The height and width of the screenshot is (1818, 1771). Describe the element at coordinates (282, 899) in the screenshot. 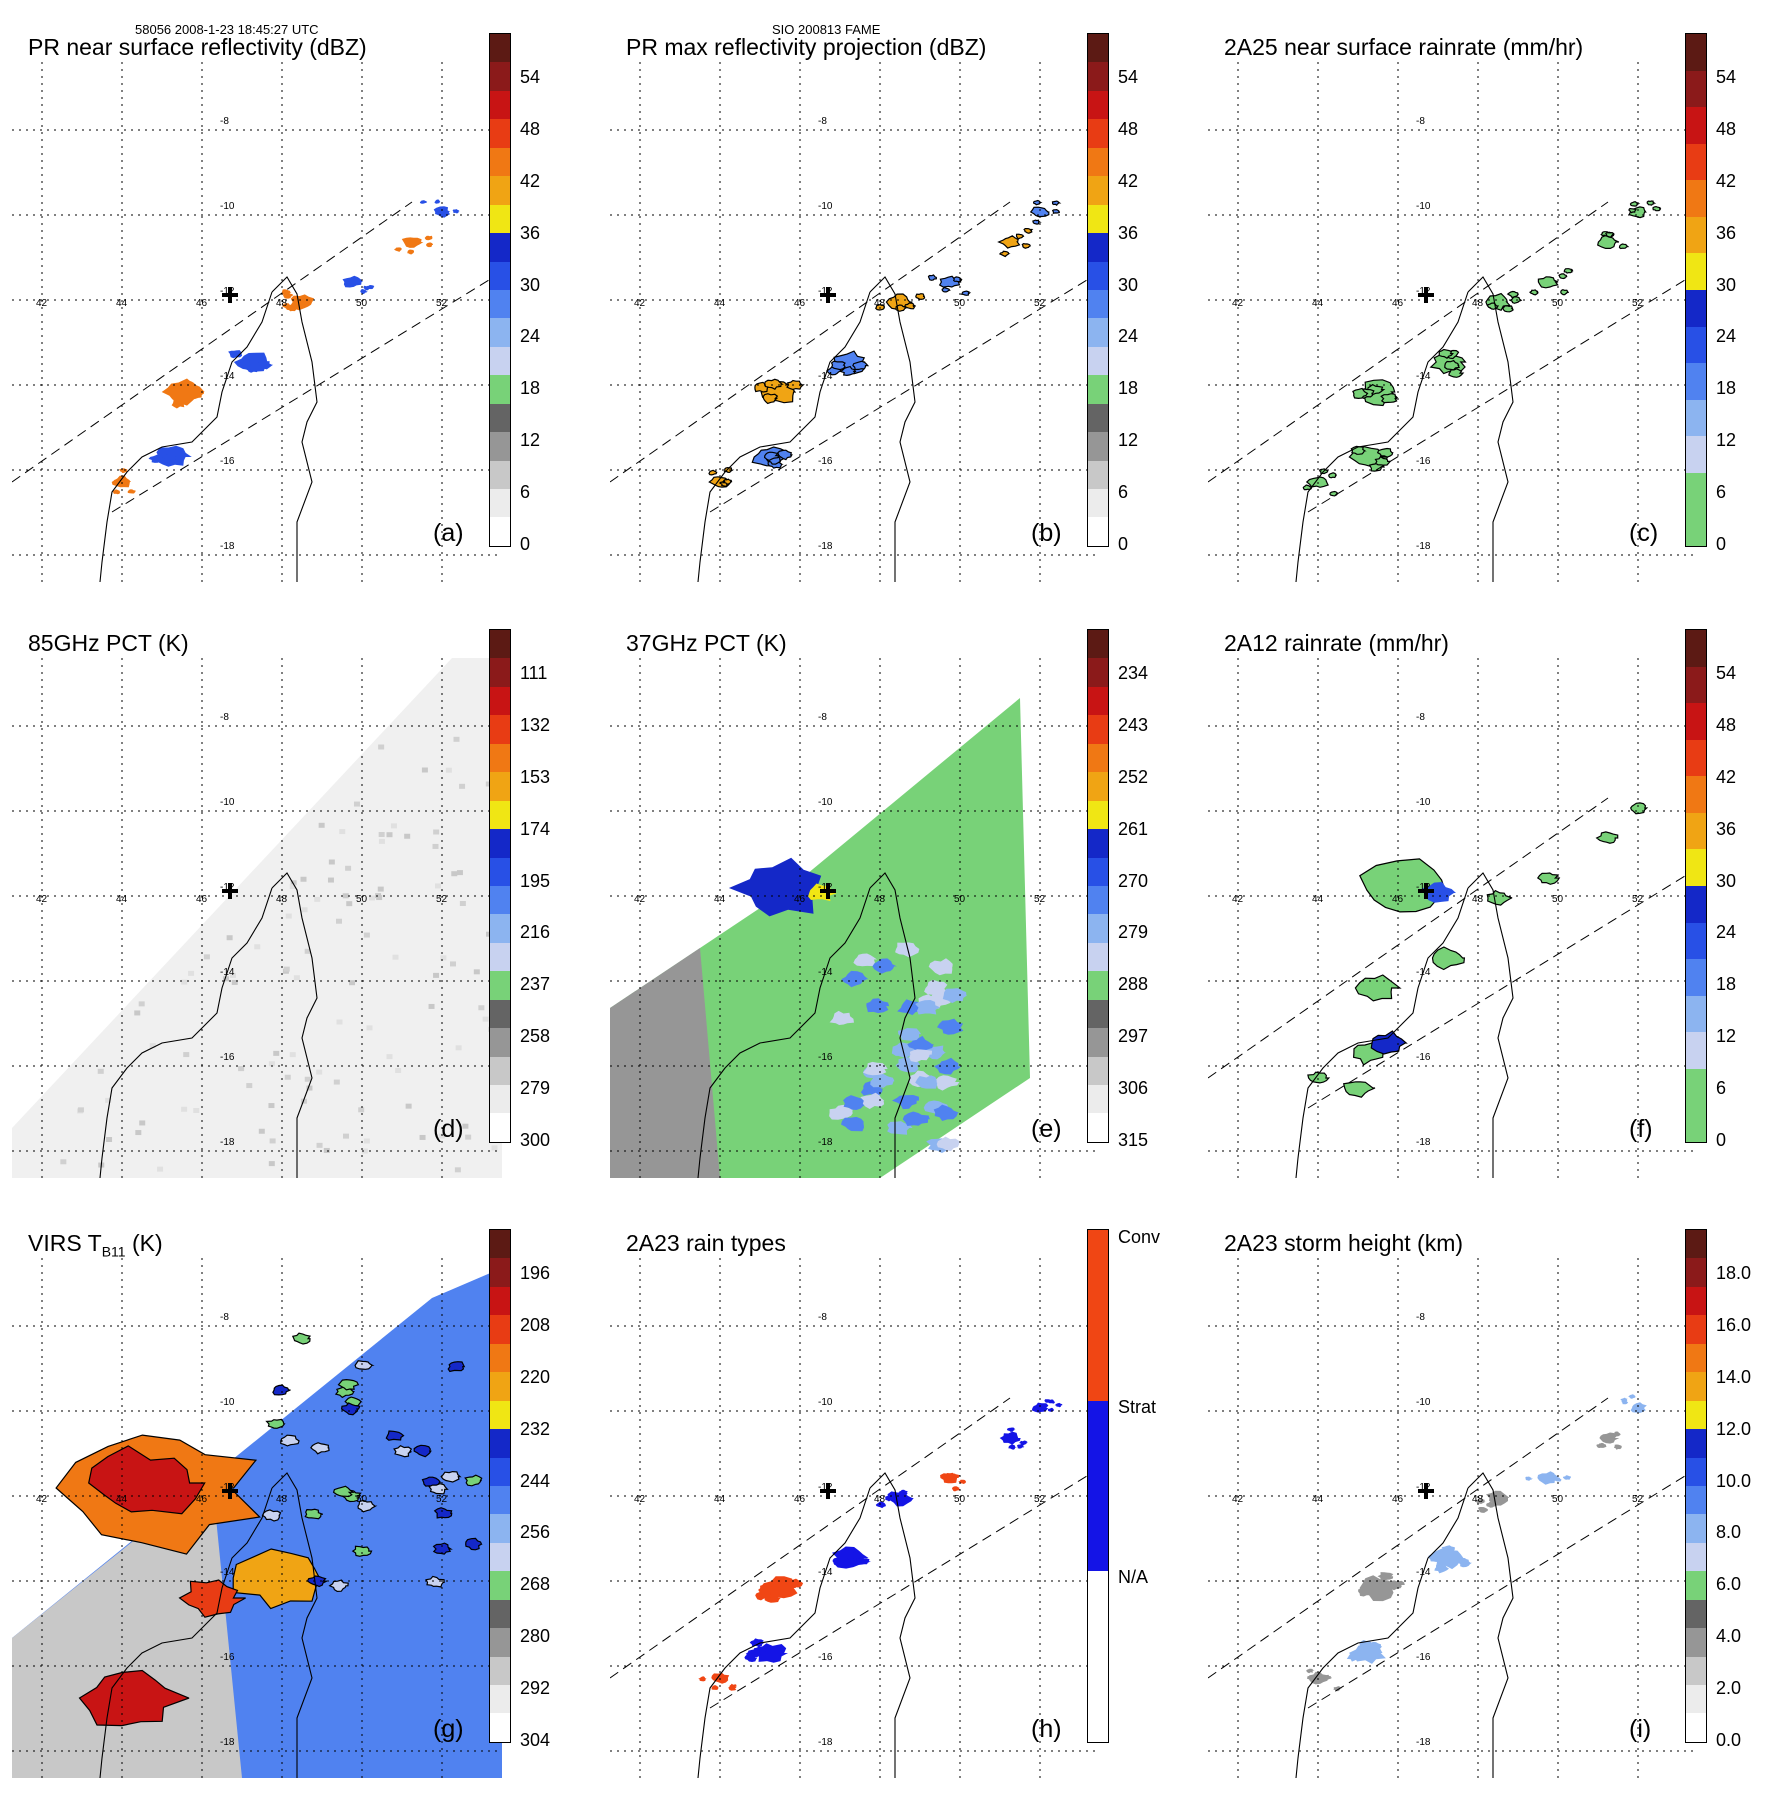

I see `lon-label: 48` at that location.